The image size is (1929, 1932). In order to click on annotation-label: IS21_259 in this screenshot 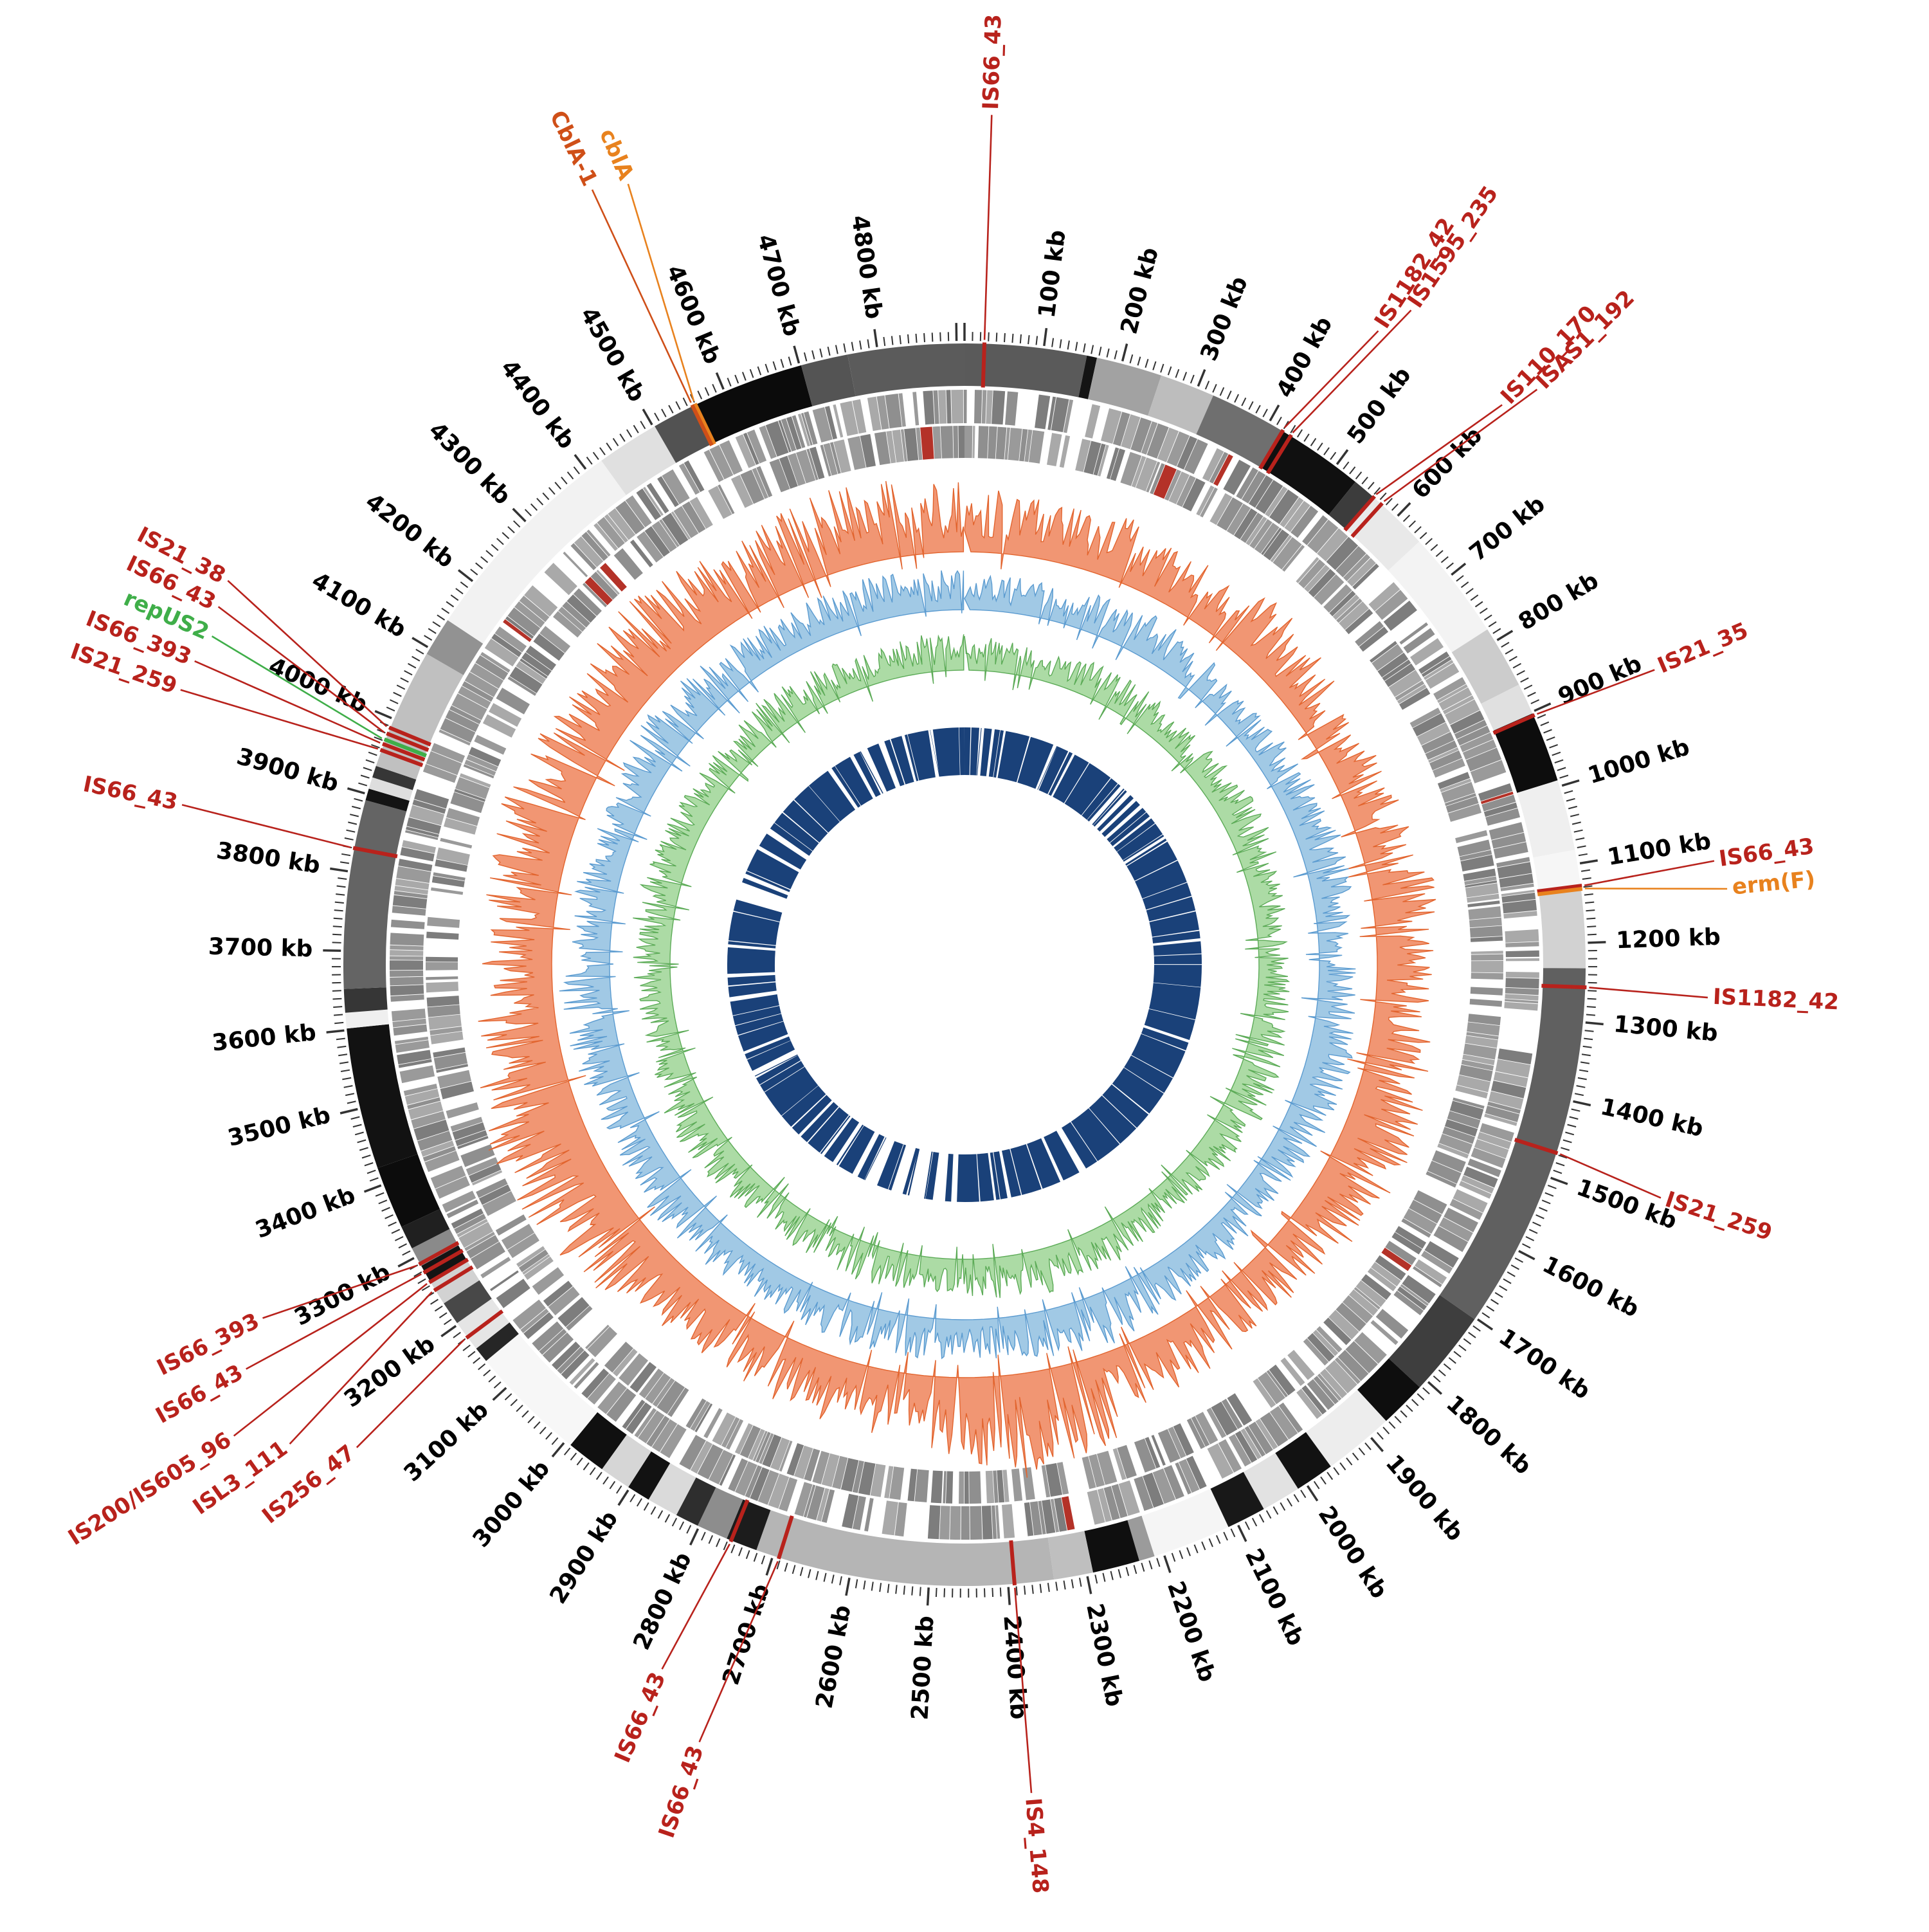, I will do `click(1718, 1216)`.